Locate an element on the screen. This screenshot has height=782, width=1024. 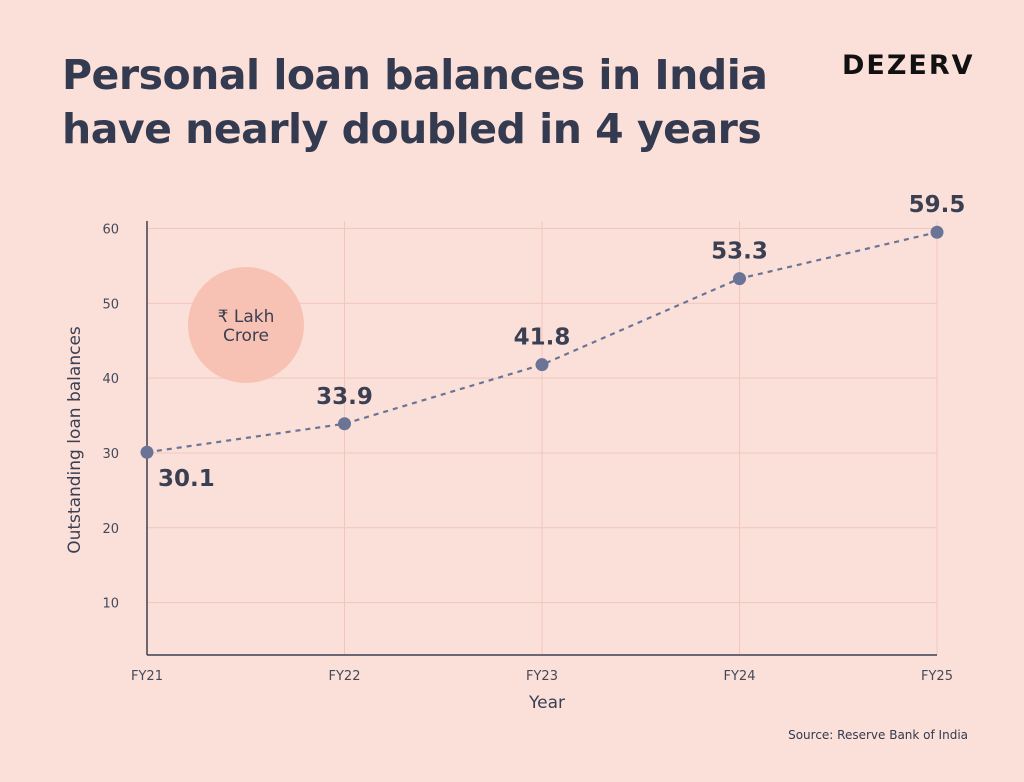
unit-badge-line2: Crore is located at coordinates (246, 336).